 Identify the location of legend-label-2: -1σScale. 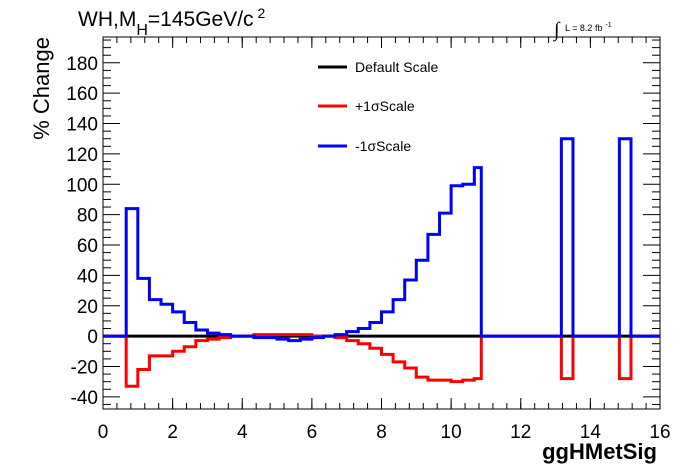
(383, 146).